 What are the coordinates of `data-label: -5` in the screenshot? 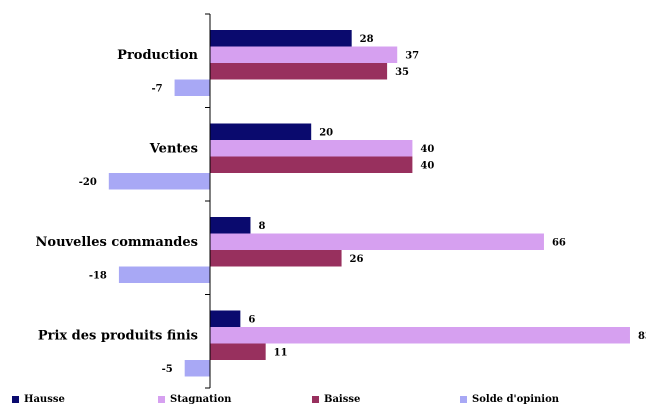 It's located at (167, 369).